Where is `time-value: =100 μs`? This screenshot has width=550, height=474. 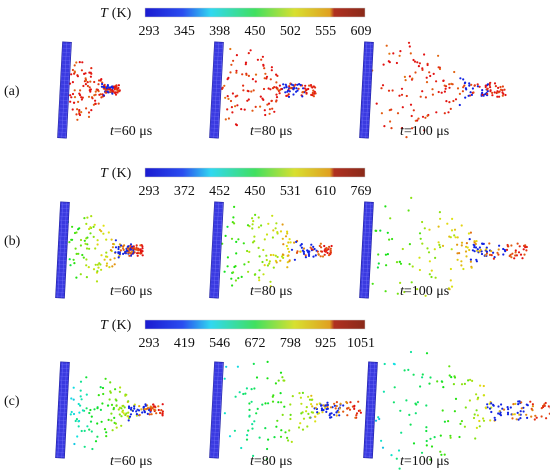 time-value: =100 μs is located at coordinates (426, 461).